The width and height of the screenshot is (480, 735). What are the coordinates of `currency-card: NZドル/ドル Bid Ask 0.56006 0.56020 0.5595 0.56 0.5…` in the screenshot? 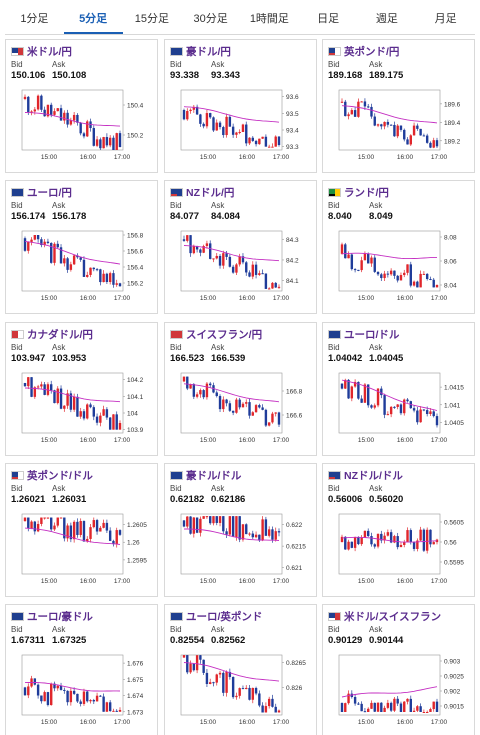 It's located at (398, 530).